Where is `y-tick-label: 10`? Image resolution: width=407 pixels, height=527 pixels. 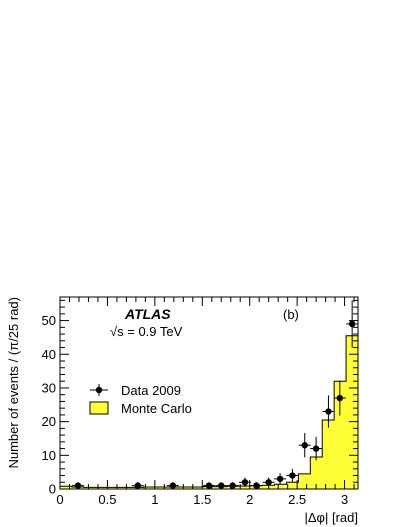 y-tick-label: 10 is located at coordinates (49, 455).